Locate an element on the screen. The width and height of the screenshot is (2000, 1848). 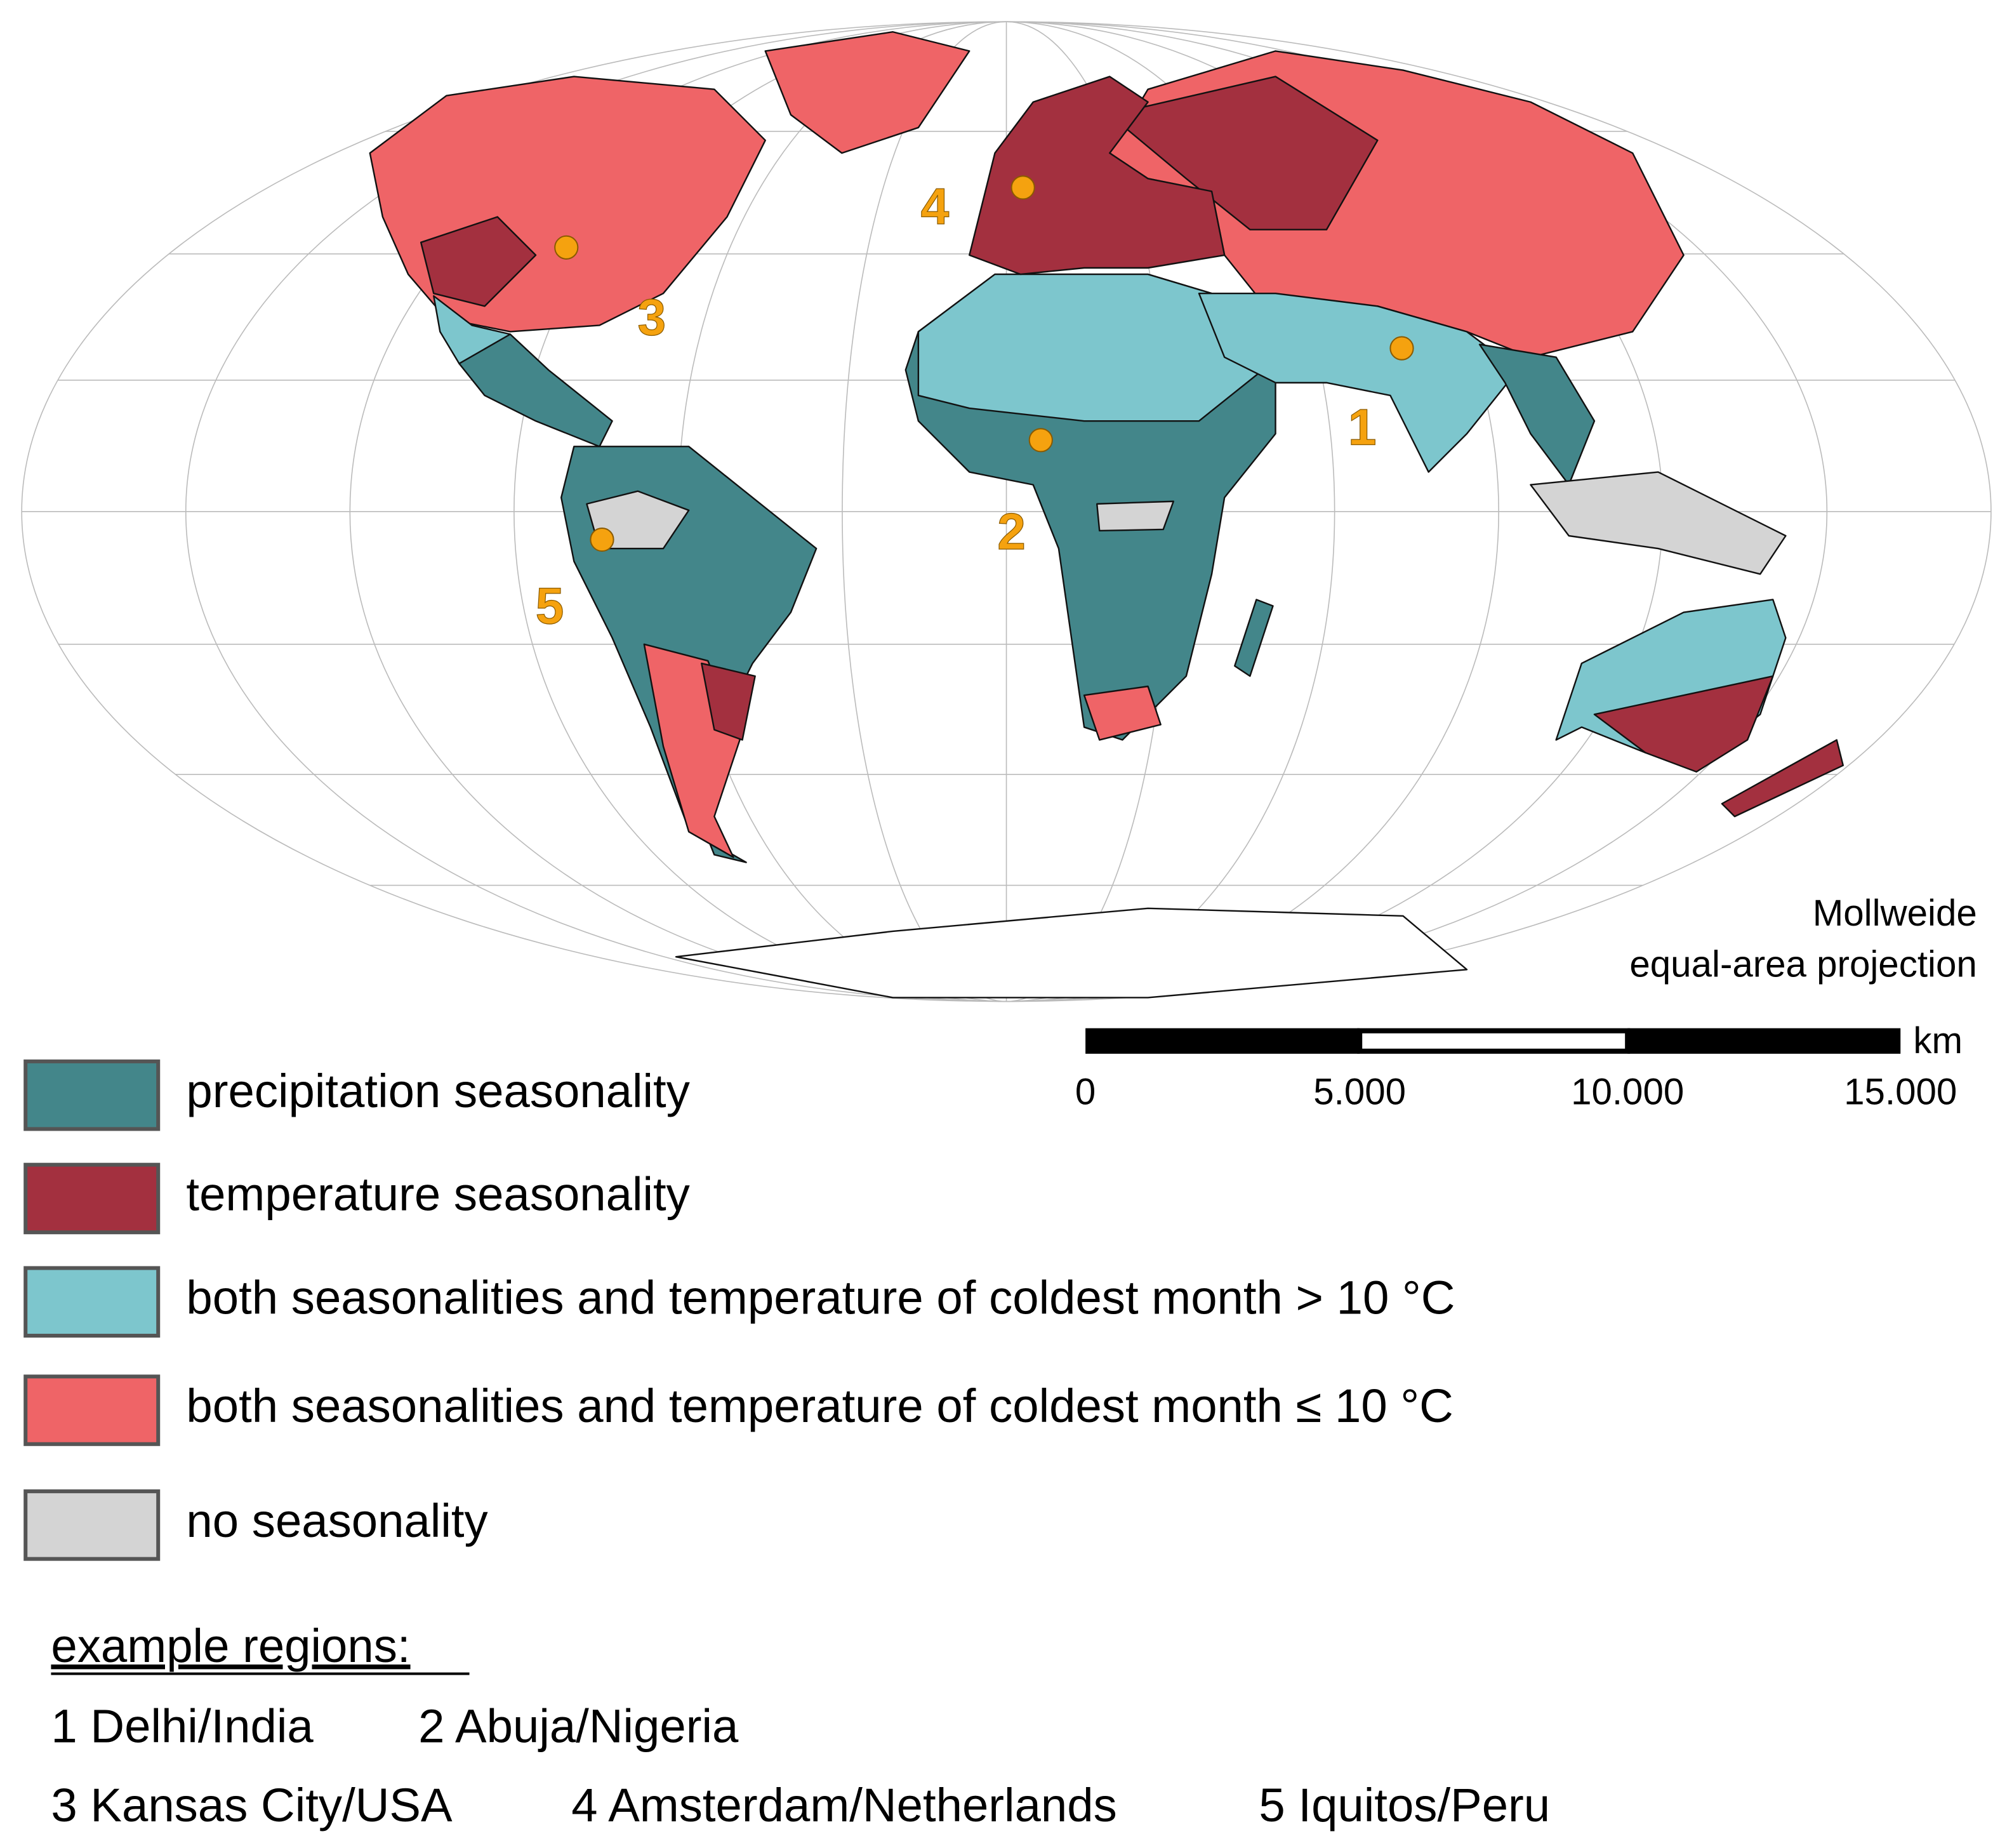
scale-tick-label: 5.000 is located at coordinates (1359, 1093).